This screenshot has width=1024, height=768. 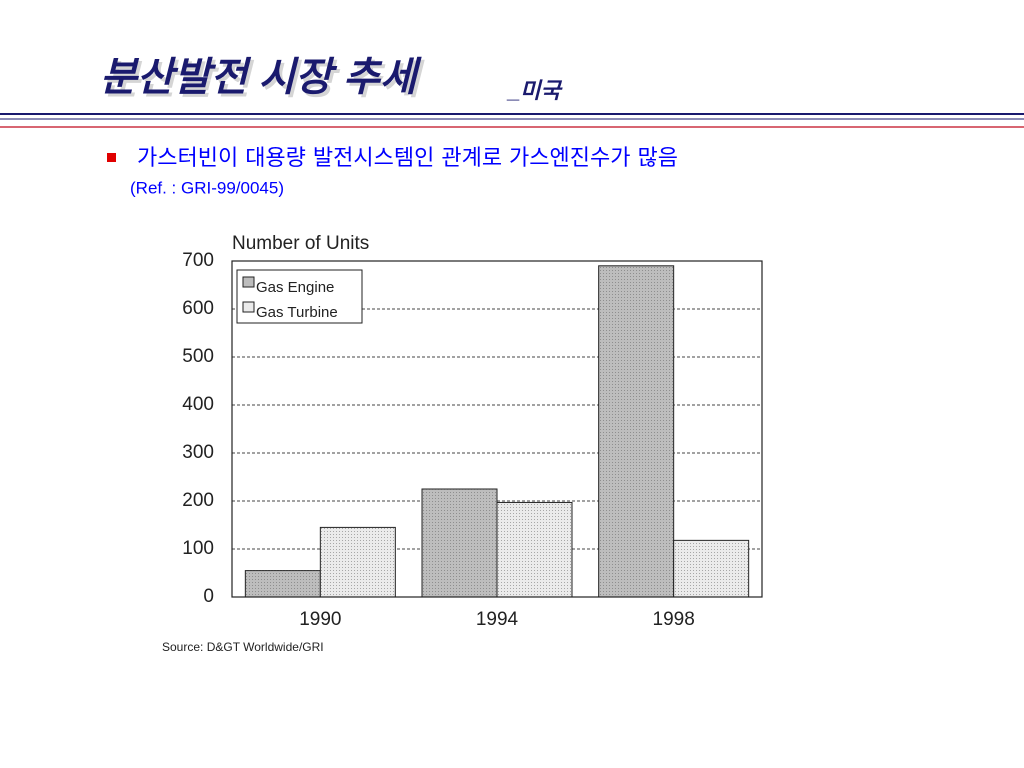 What do you see at coordinates (295, 287) in the screenshot?
I see `legend-label: Gas Engine` at bounding box center [295, 287].